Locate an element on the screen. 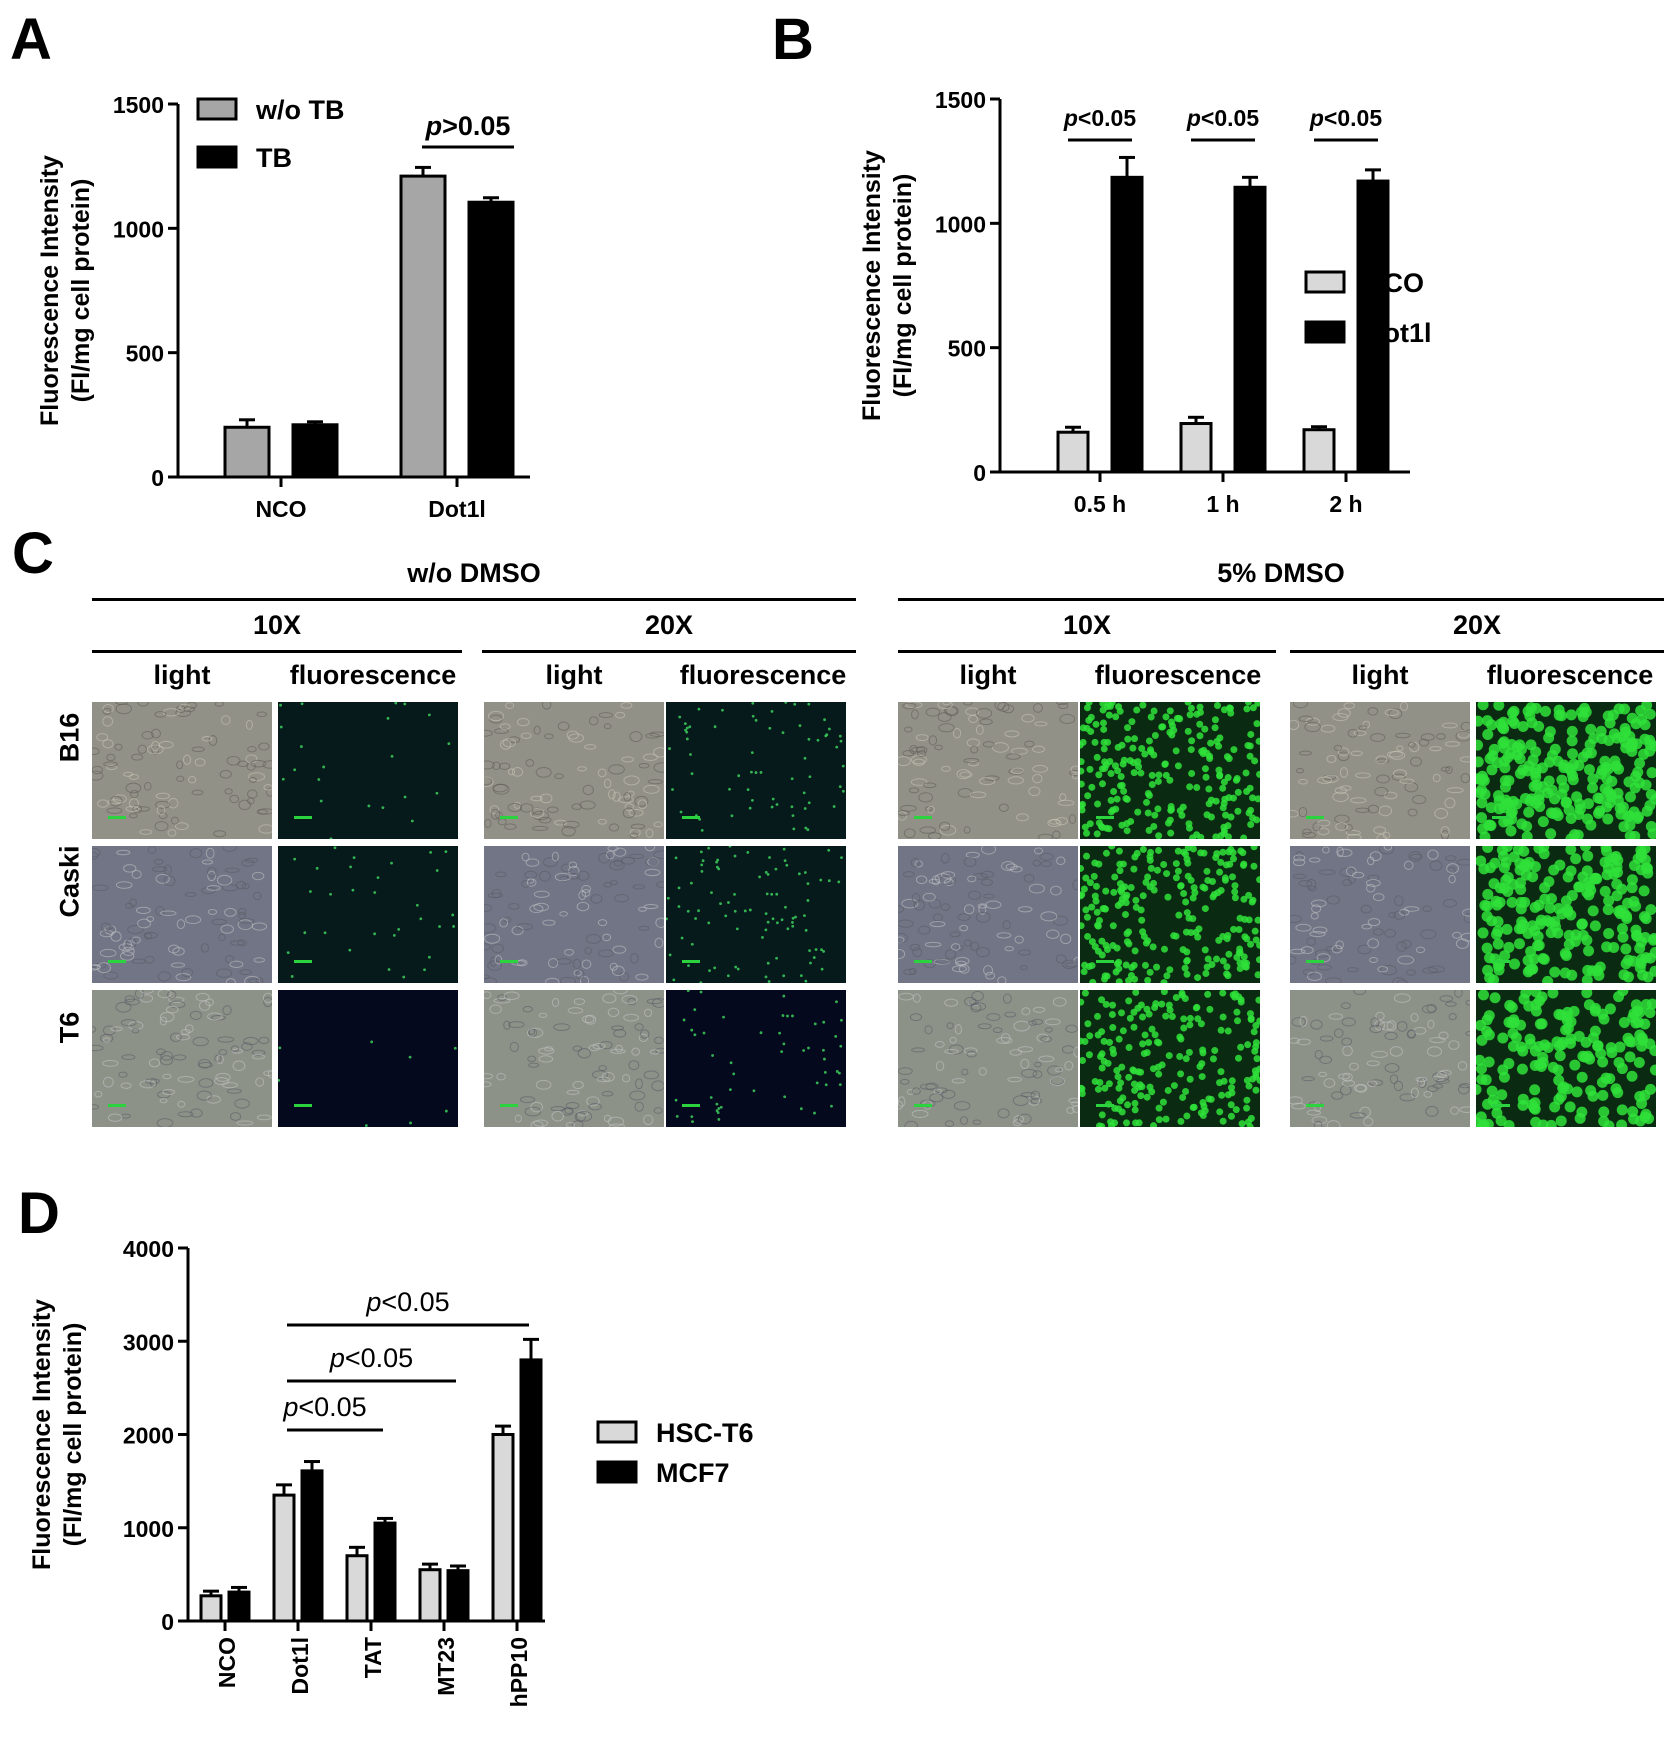 This screenshot has width=1678, height=1749. legend-label: NCO is located at coordinates (1394, 283).